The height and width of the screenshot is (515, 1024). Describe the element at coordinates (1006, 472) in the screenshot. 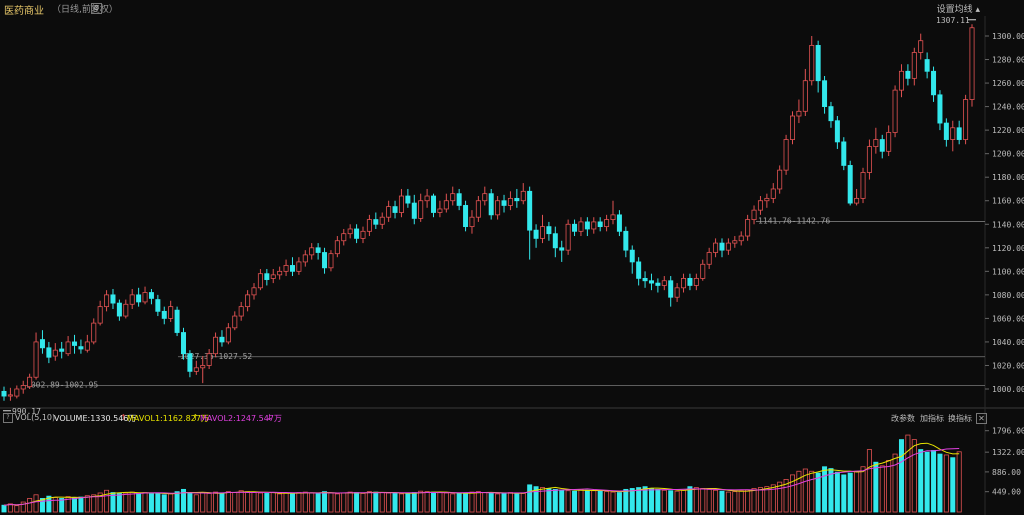

I see `volume-tick-label: 886.00` at that location.